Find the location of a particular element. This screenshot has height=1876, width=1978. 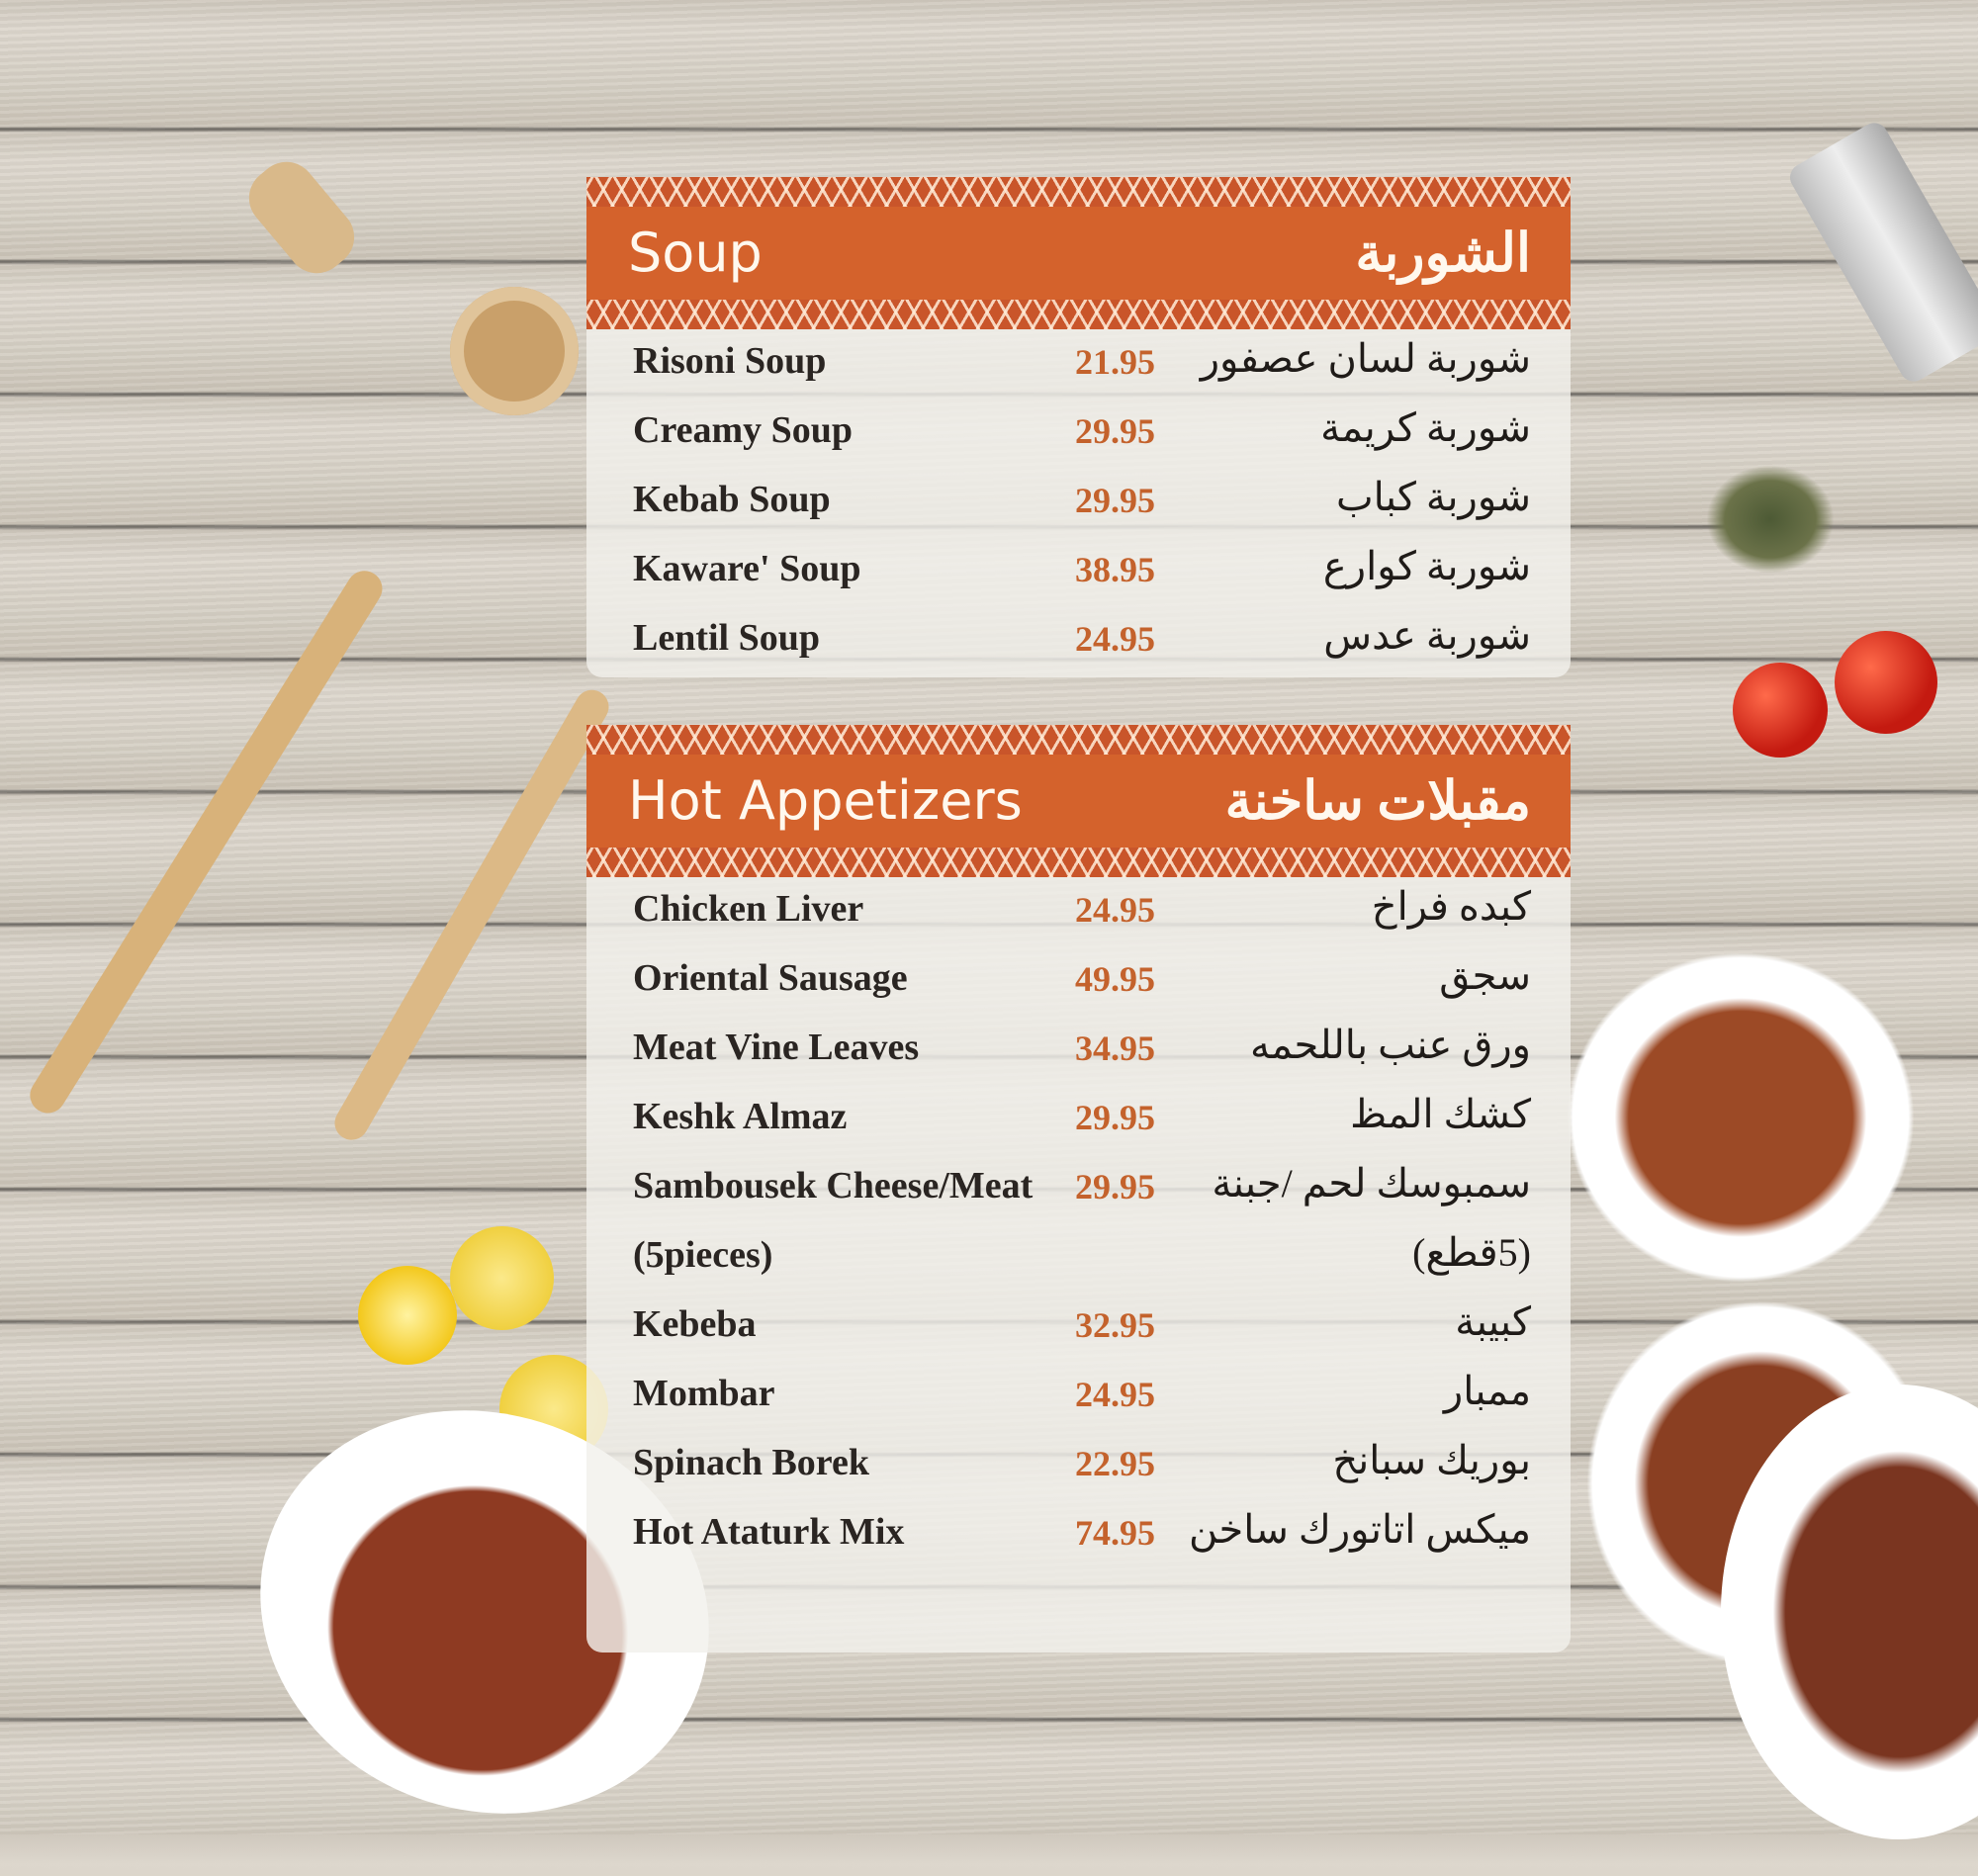

item-name-ar: كبيبة is located at coordinates (1493, 1321).